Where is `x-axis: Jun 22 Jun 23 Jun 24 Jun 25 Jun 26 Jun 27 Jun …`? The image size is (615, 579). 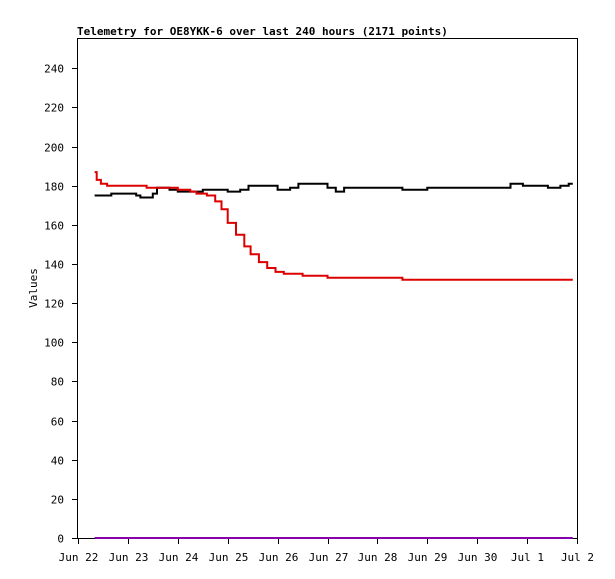 x-axis: Jun 22 Jun 23 Jun 24 Jun 25 Jun 26 Jun 27 Jun … is located at coordinates (326, 551).